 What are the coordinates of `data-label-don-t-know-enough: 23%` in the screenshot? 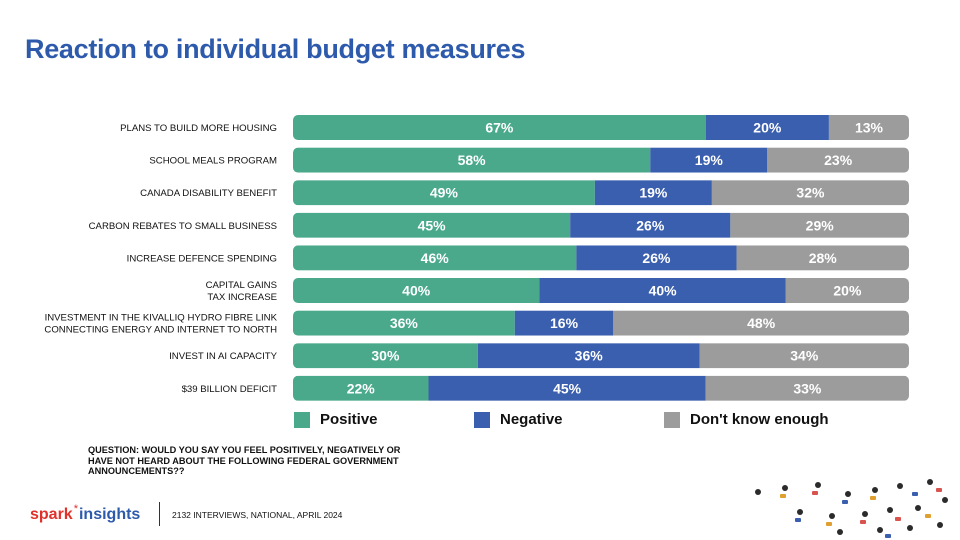 It's located at (838, 160).